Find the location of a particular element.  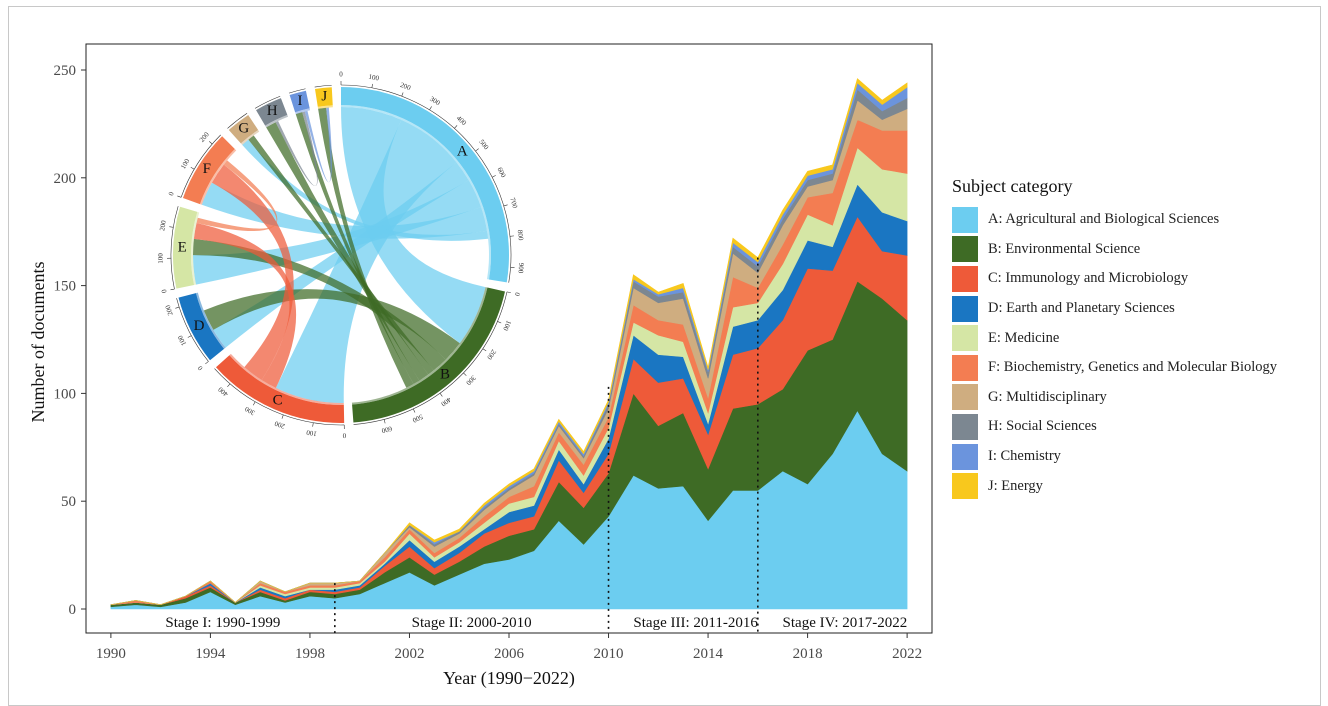

legend-item: I: Chemistry is located at coordinates (1114, 457).